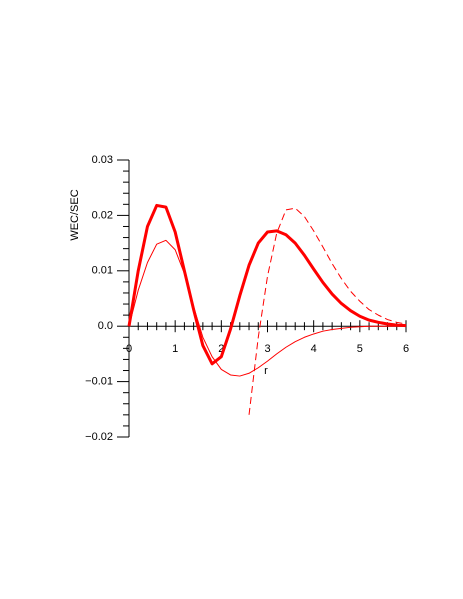  I want to click on y-tick-label: 0.01, so click(102, 271).